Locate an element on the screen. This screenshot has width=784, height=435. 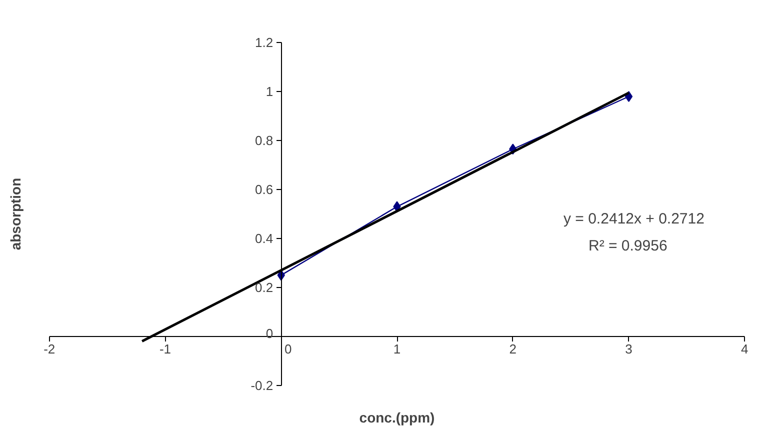
y-tick-label: -0.2 is located at coordinates (262, 385).